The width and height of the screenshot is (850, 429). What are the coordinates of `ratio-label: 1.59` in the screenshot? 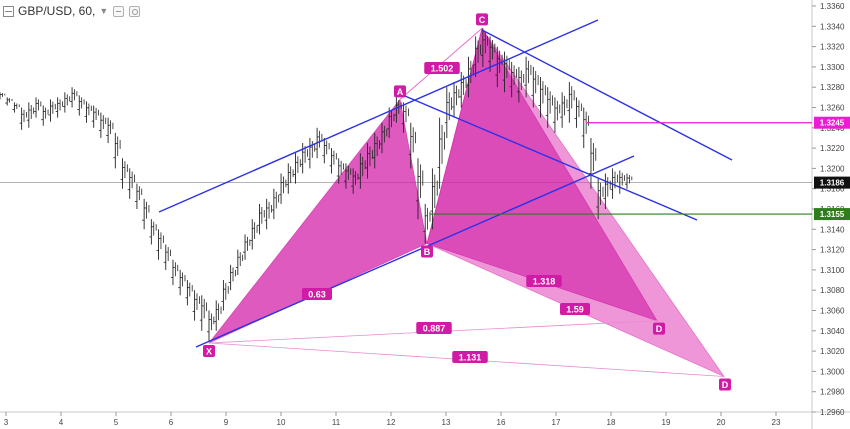 It's located at (575, 309).